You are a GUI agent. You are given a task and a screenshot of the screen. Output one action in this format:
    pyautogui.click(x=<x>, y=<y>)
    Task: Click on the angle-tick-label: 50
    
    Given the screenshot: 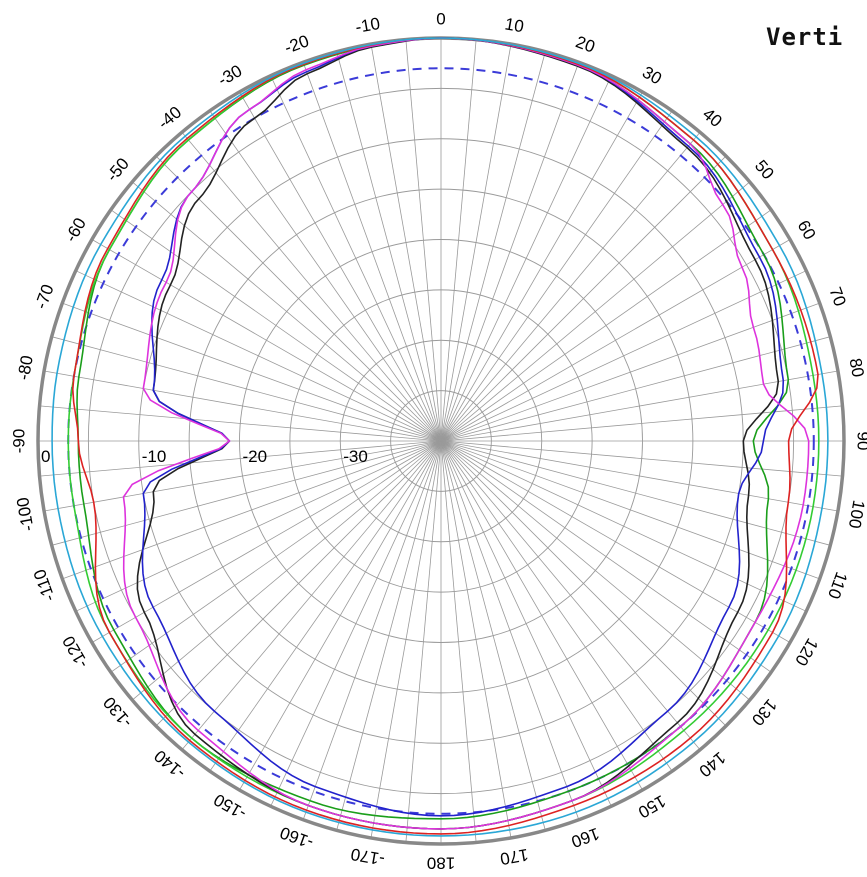 What is the action you would take?
    pyautogui.click(x=764, y=169)
    